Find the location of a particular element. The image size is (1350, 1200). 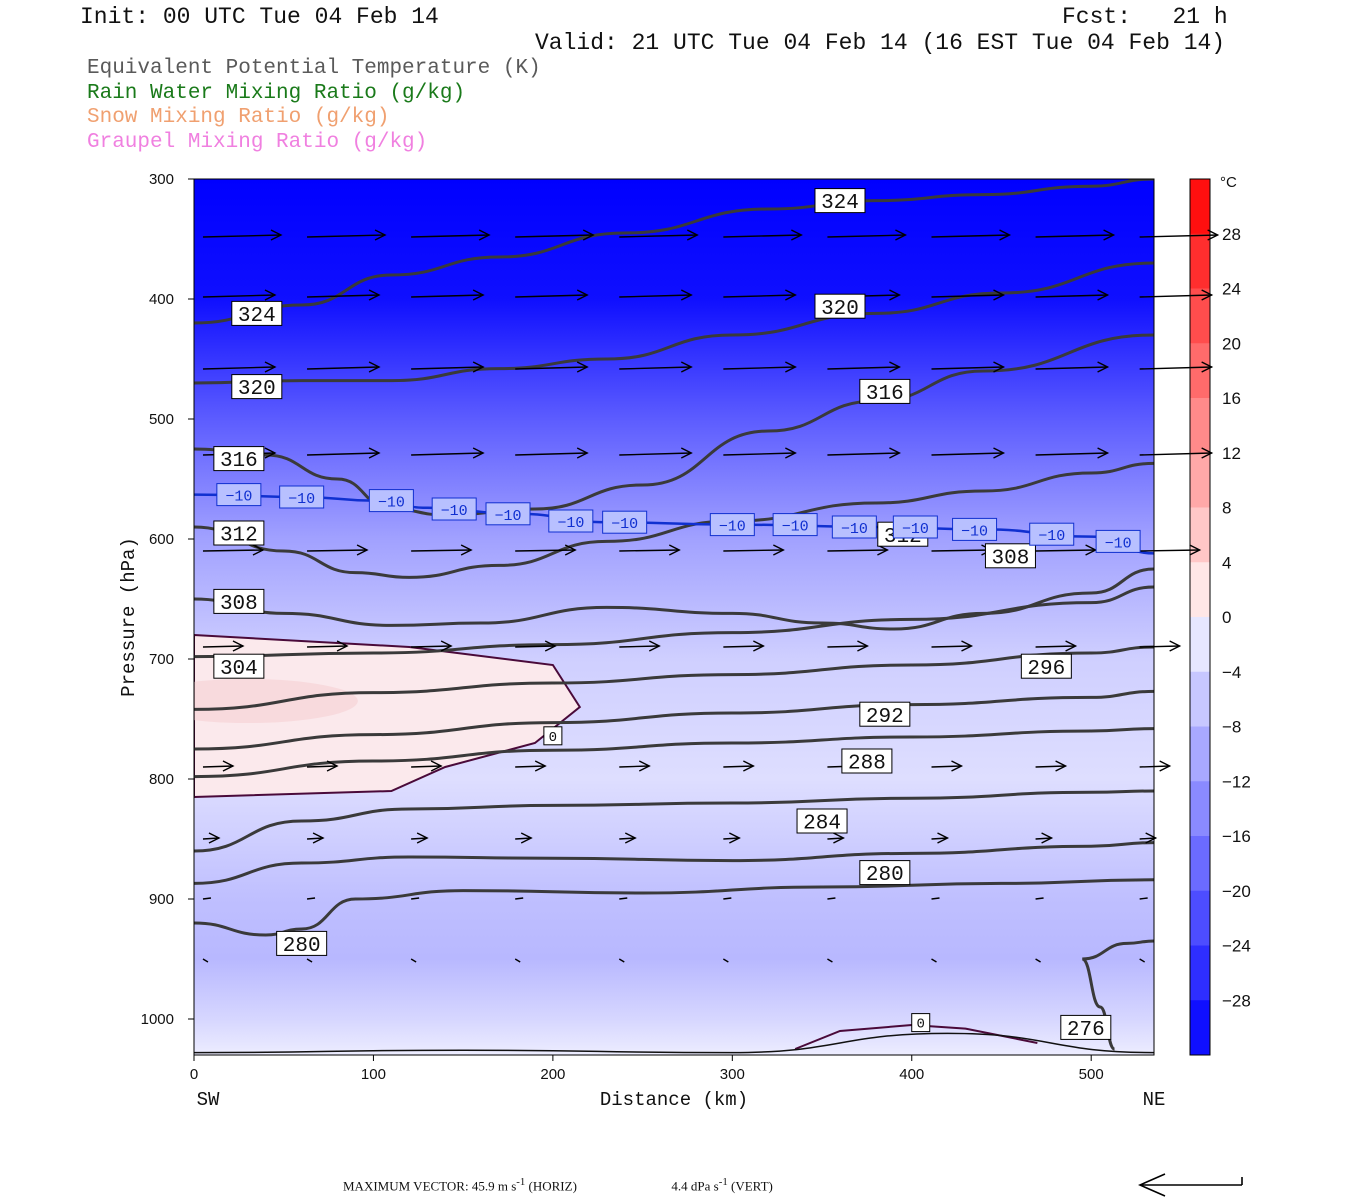

contour-label: 304 is located at coordinates (239, 669).